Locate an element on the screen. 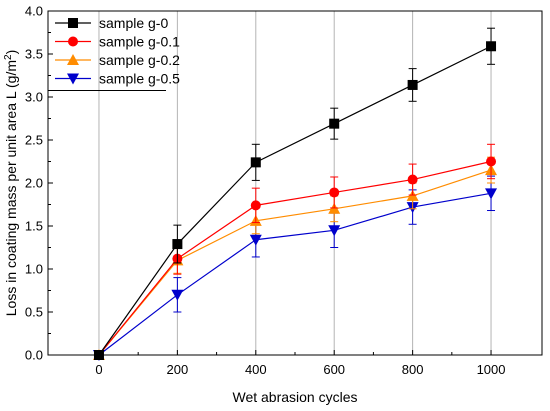  y-tick-label: 1.5 is located at coordinates (34, 226).